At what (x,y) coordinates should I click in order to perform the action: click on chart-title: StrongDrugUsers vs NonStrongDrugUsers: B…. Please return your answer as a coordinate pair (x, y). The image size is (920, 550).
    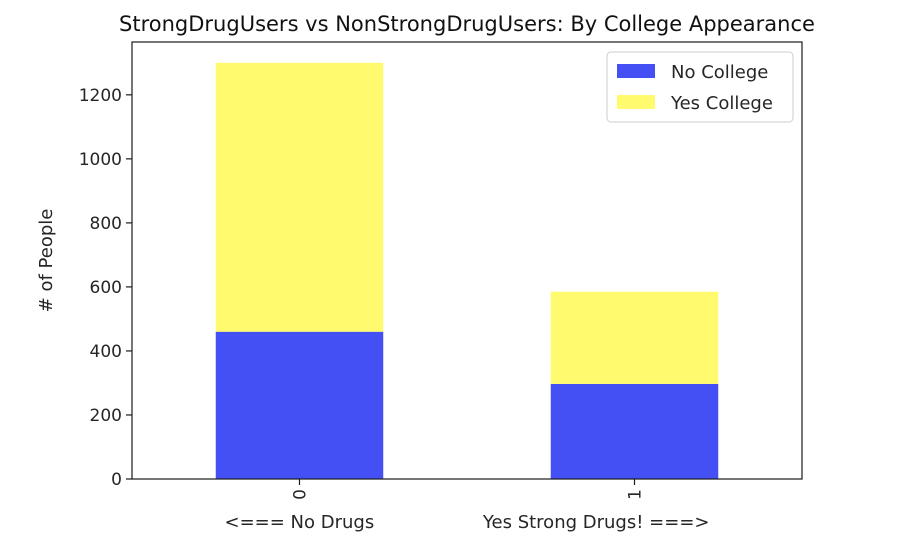
    Looking at the image, I should click on (467, 24).